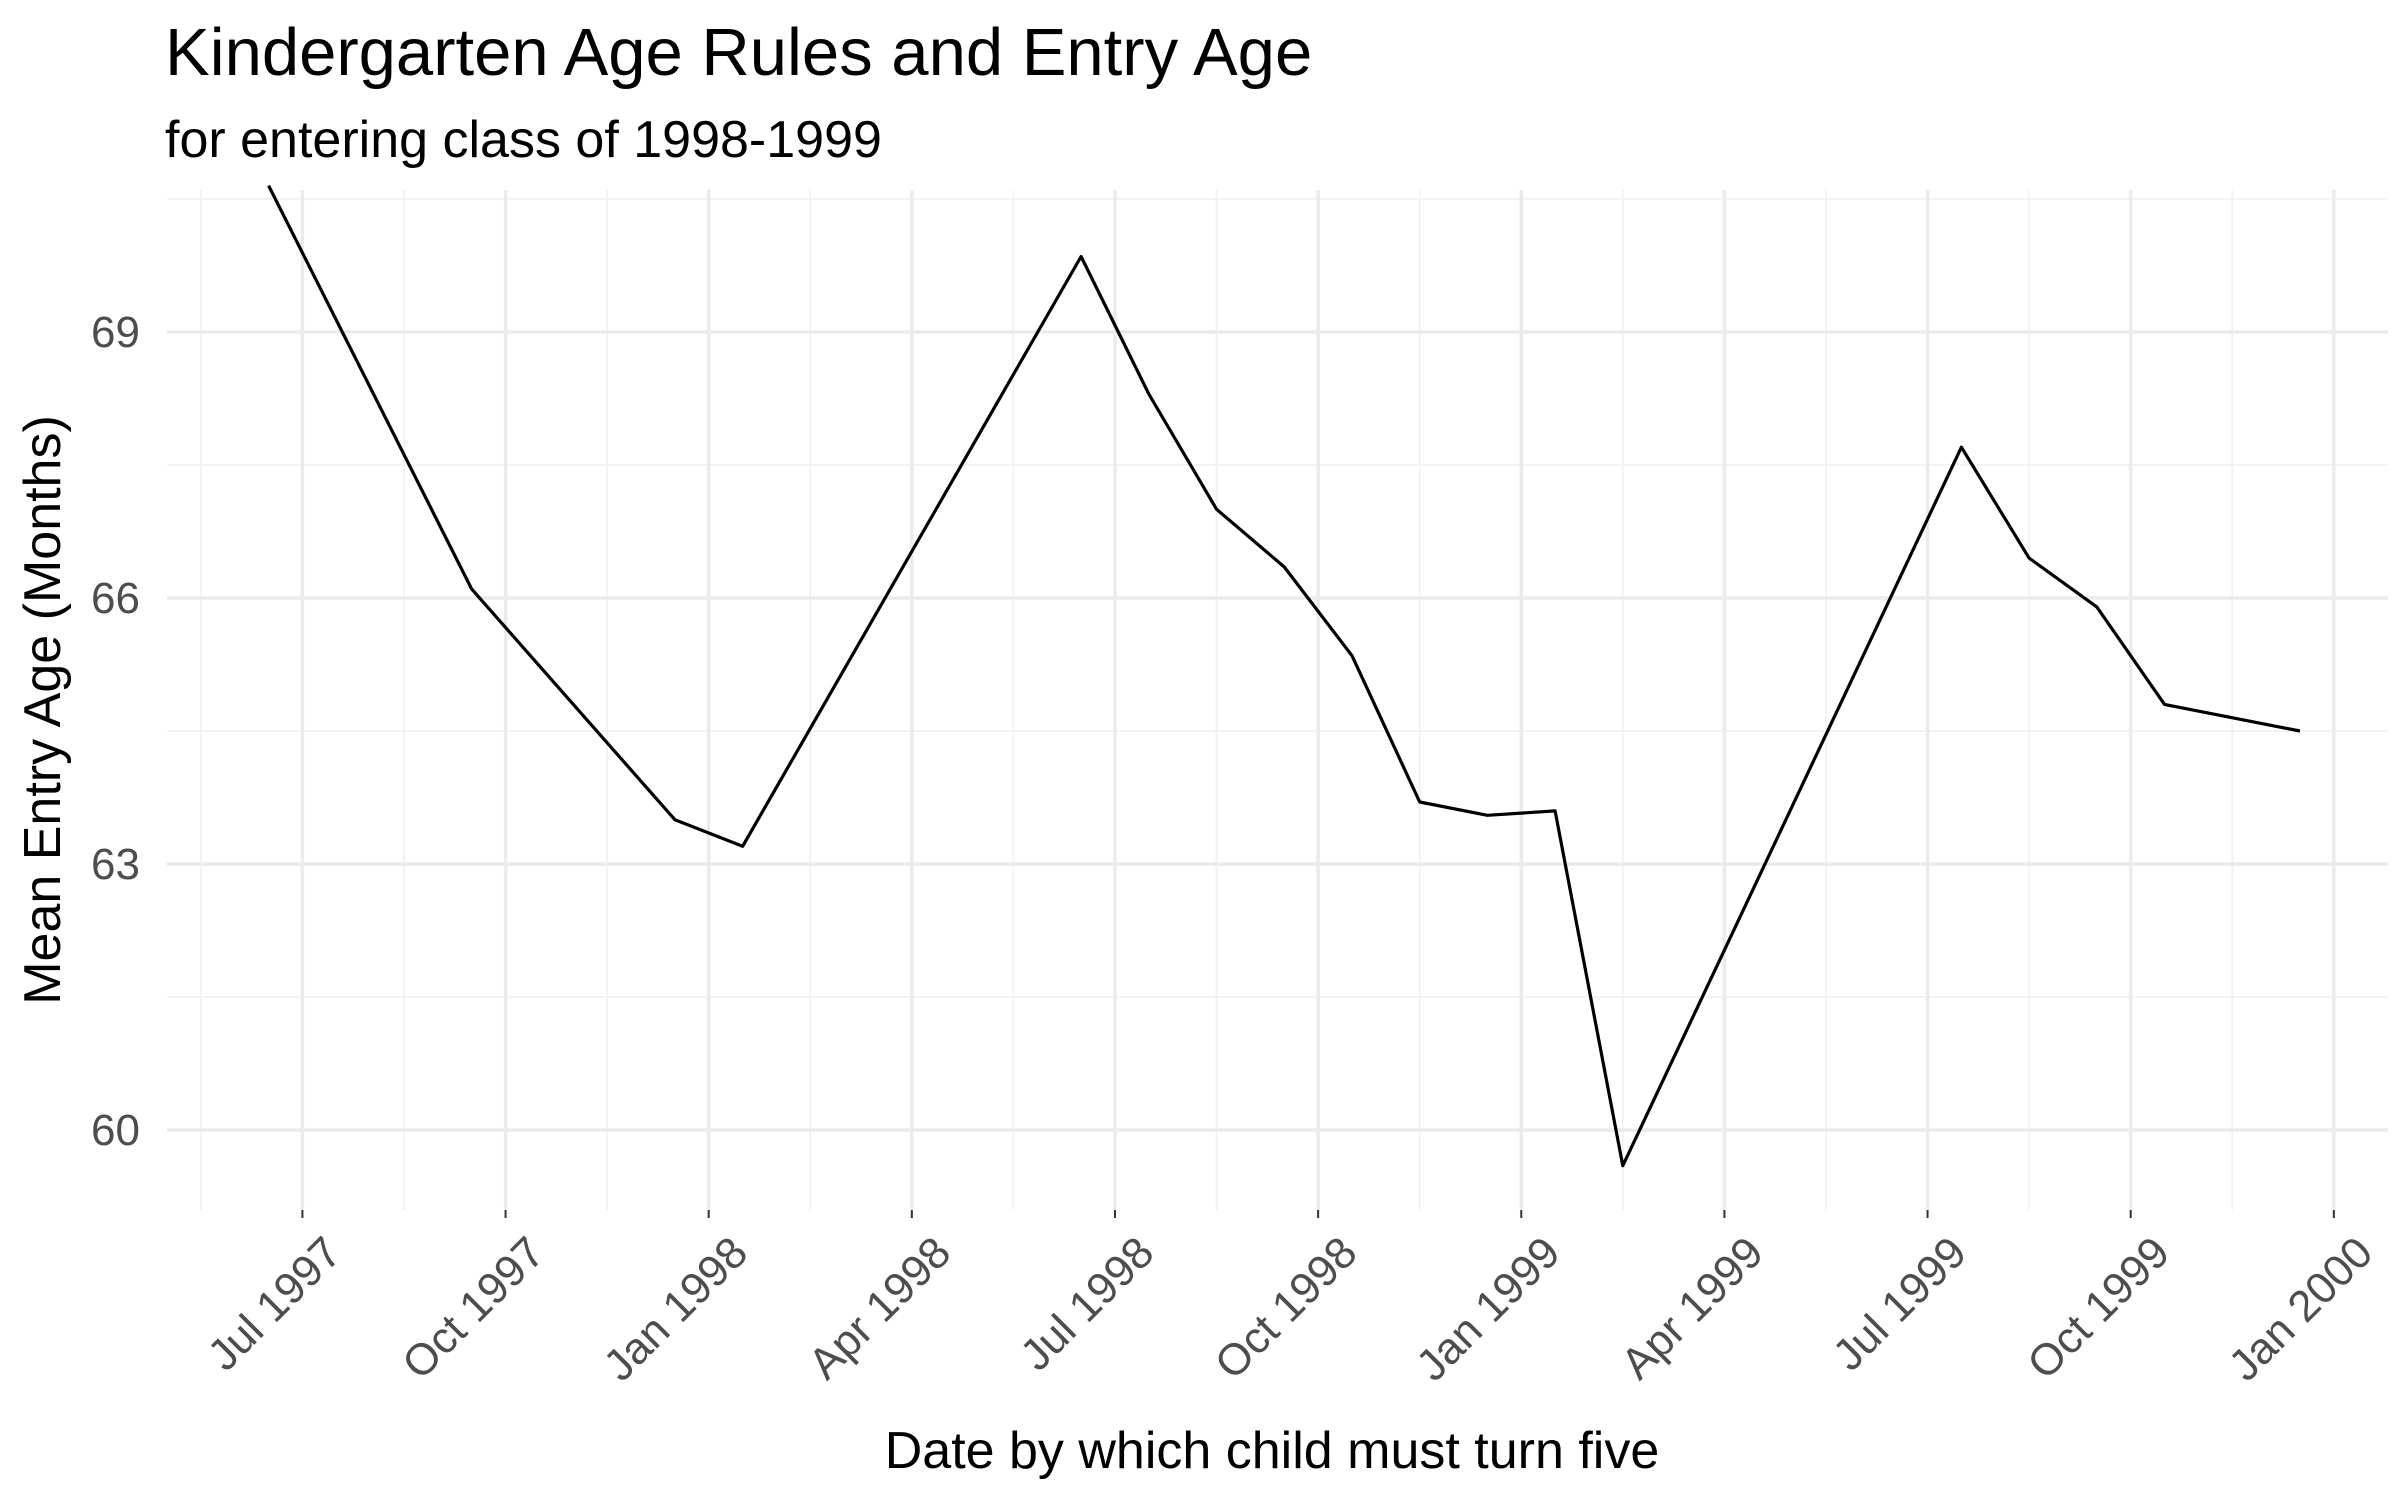 This screenshot has width=2400, height=1500. Describe the element at coordinates (1272, 1451) in the screenshot. I see `x-axis-title: Date by which child must turn five` at that location.